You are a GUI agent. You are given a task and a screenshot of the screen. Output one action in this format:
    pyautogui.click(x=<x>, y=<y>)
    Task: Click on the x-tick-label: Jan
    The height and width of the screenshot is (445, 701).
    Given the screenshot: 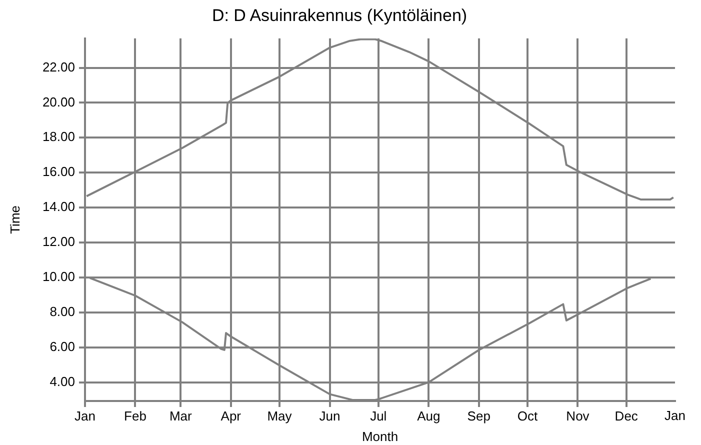 What is the action you would take?
    pyautogui.click(x=85, y=416)
    